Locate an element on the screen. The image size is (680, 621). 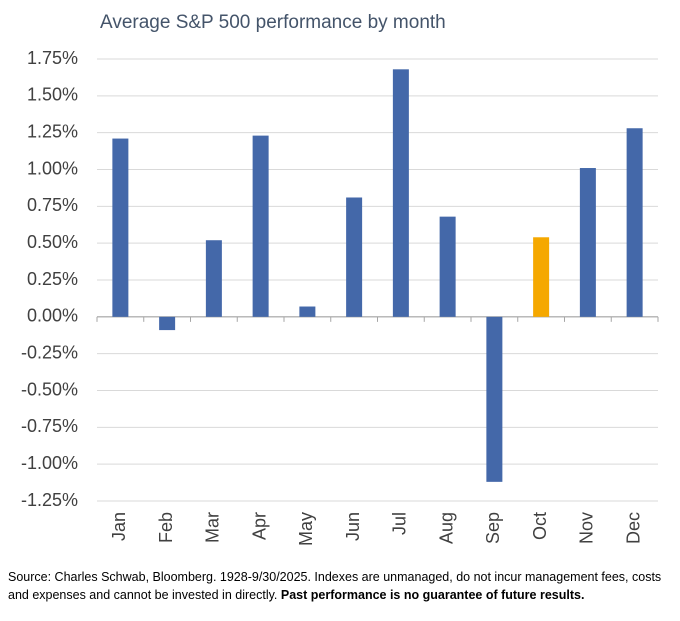
y-tick-label: -0.25% is located at coordinates (49, 352).